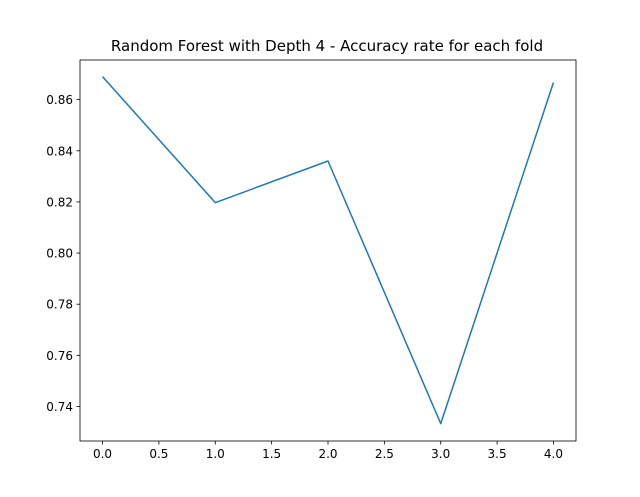 The width and height of the screenshot is (640, 497). What do you see at coordinates (59, 254) in the screenshot?
I see `y-tick-label: 0.80` at bounding box center [59, 254].